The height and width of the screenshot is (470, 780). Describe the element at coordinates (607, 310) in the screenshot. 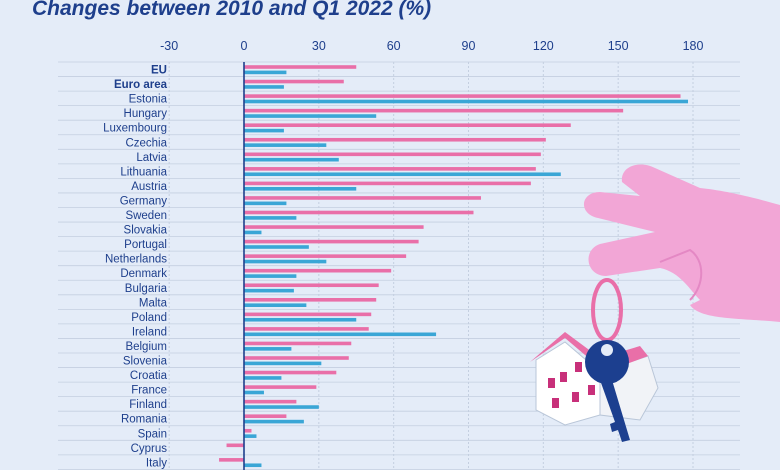

I see `key-ring-icon` at that location.